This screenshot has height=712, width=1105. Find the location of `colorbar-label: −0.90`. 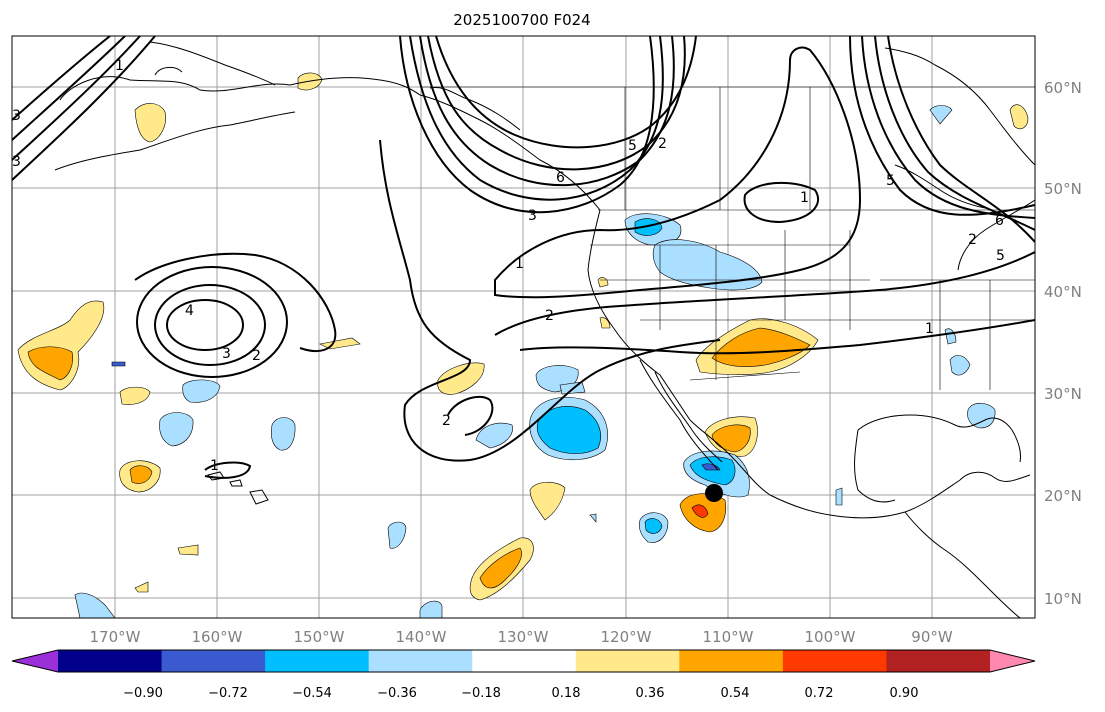

colorbar-label: −0.90 is located at coordinates (143, 693).